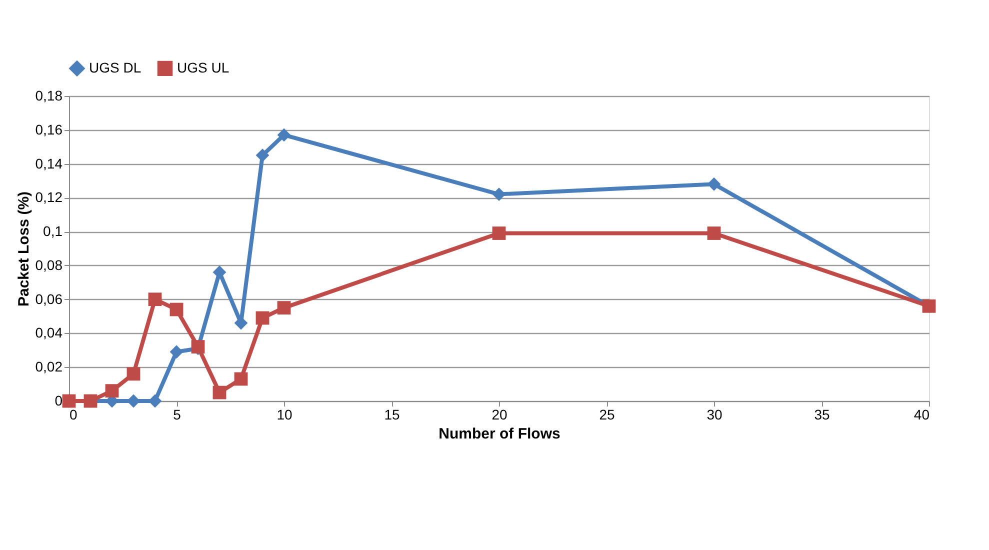  What do you see at coordinates (58, 400) in the screenshot?
I see `y-tick-label: 0` at bounding box center [58, 400].